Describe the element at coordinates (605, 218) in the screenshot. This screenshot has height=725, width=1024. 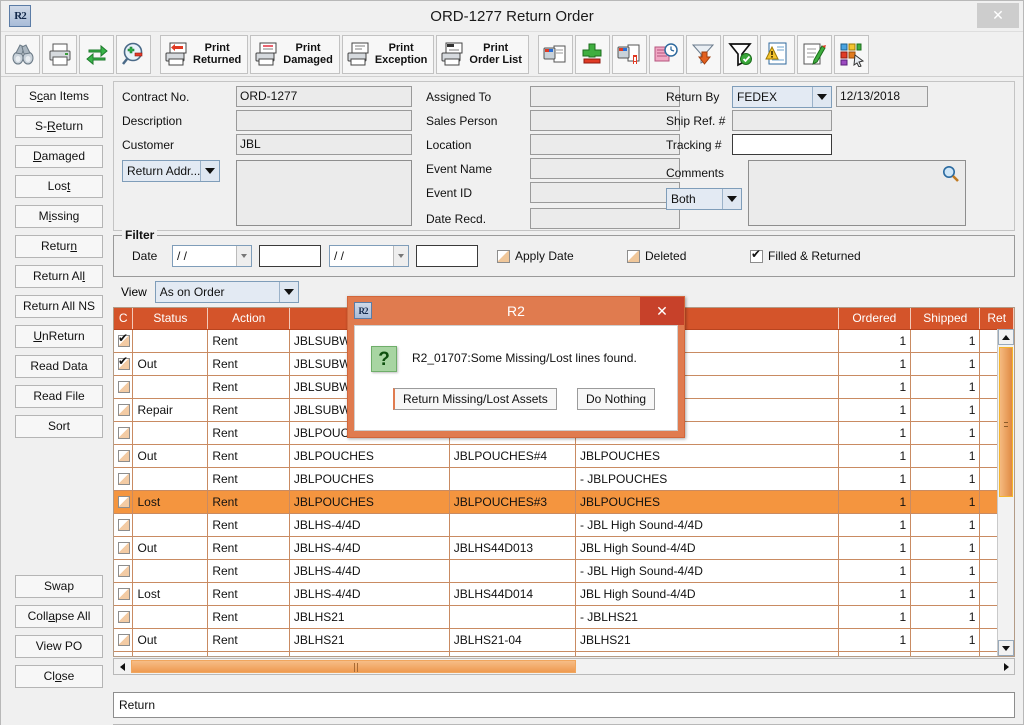
I see `date-recd-field` at that location.